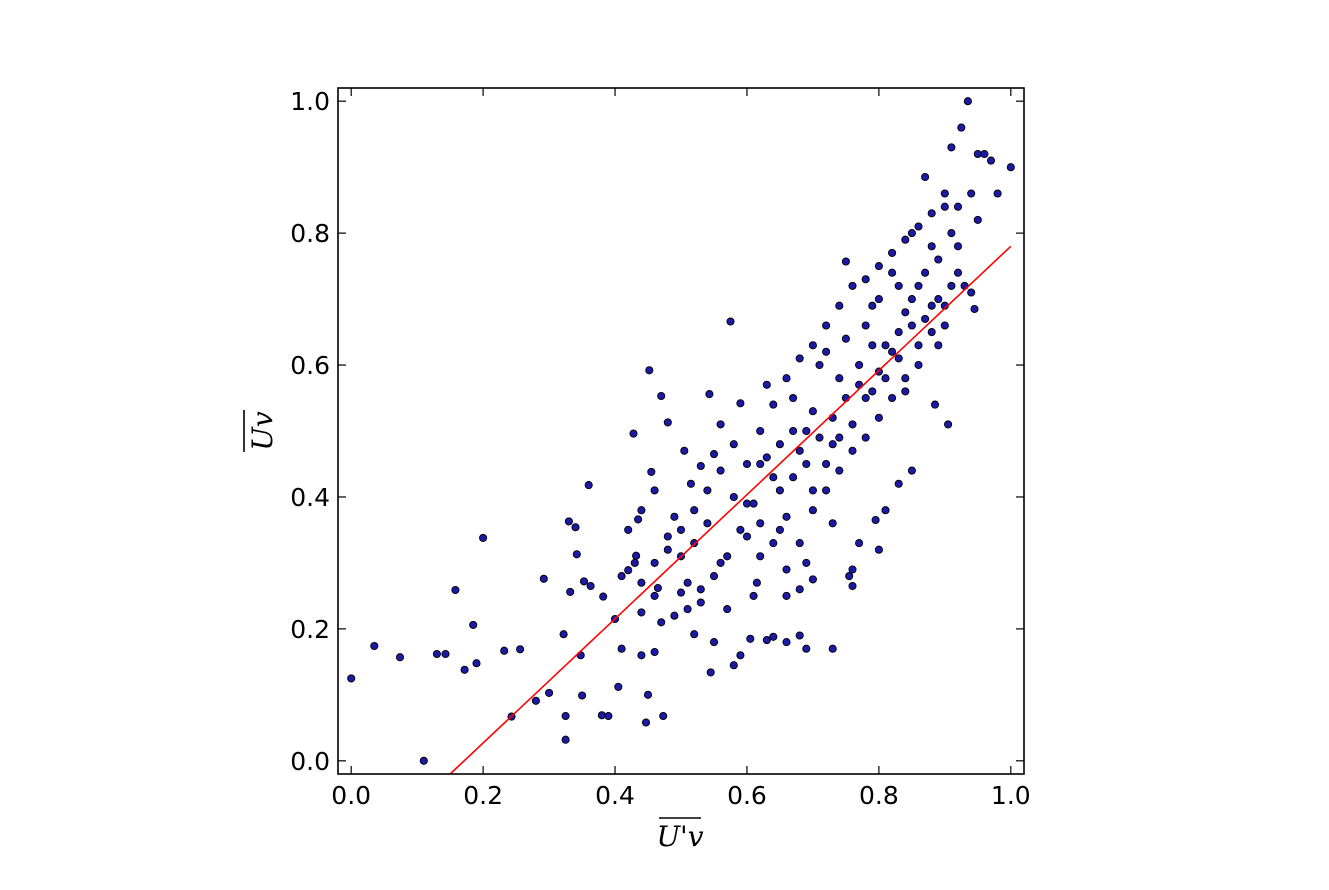 Image resolution: width=1329 pixels, height=890 pixels. Describe the element at coordinates (310, 629) in the screenshot. I see `y-tick-label: 0.2` at that location.